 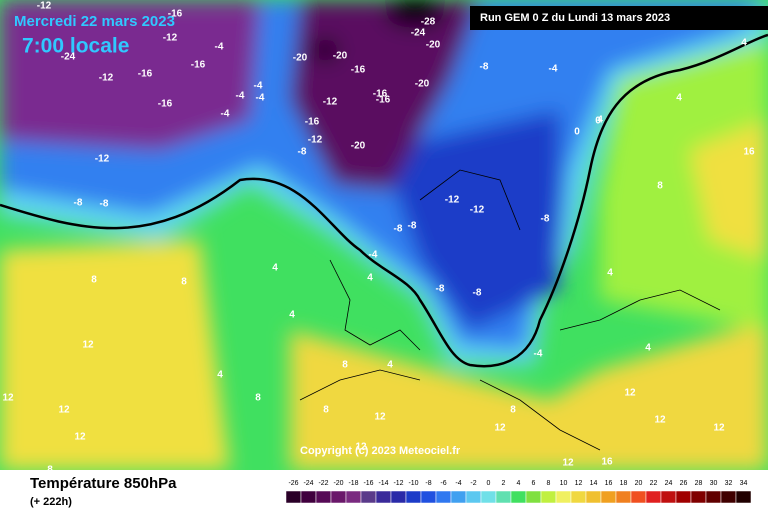 I want to click on legend-label: -12, so click(x=398, y=483).